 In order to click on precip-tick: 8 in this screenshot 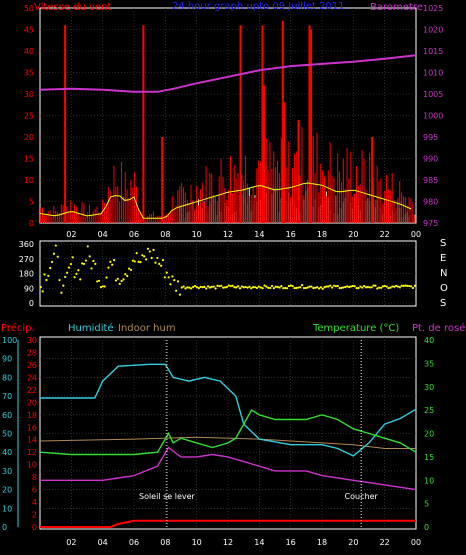, I will do `click(34, 477)`.